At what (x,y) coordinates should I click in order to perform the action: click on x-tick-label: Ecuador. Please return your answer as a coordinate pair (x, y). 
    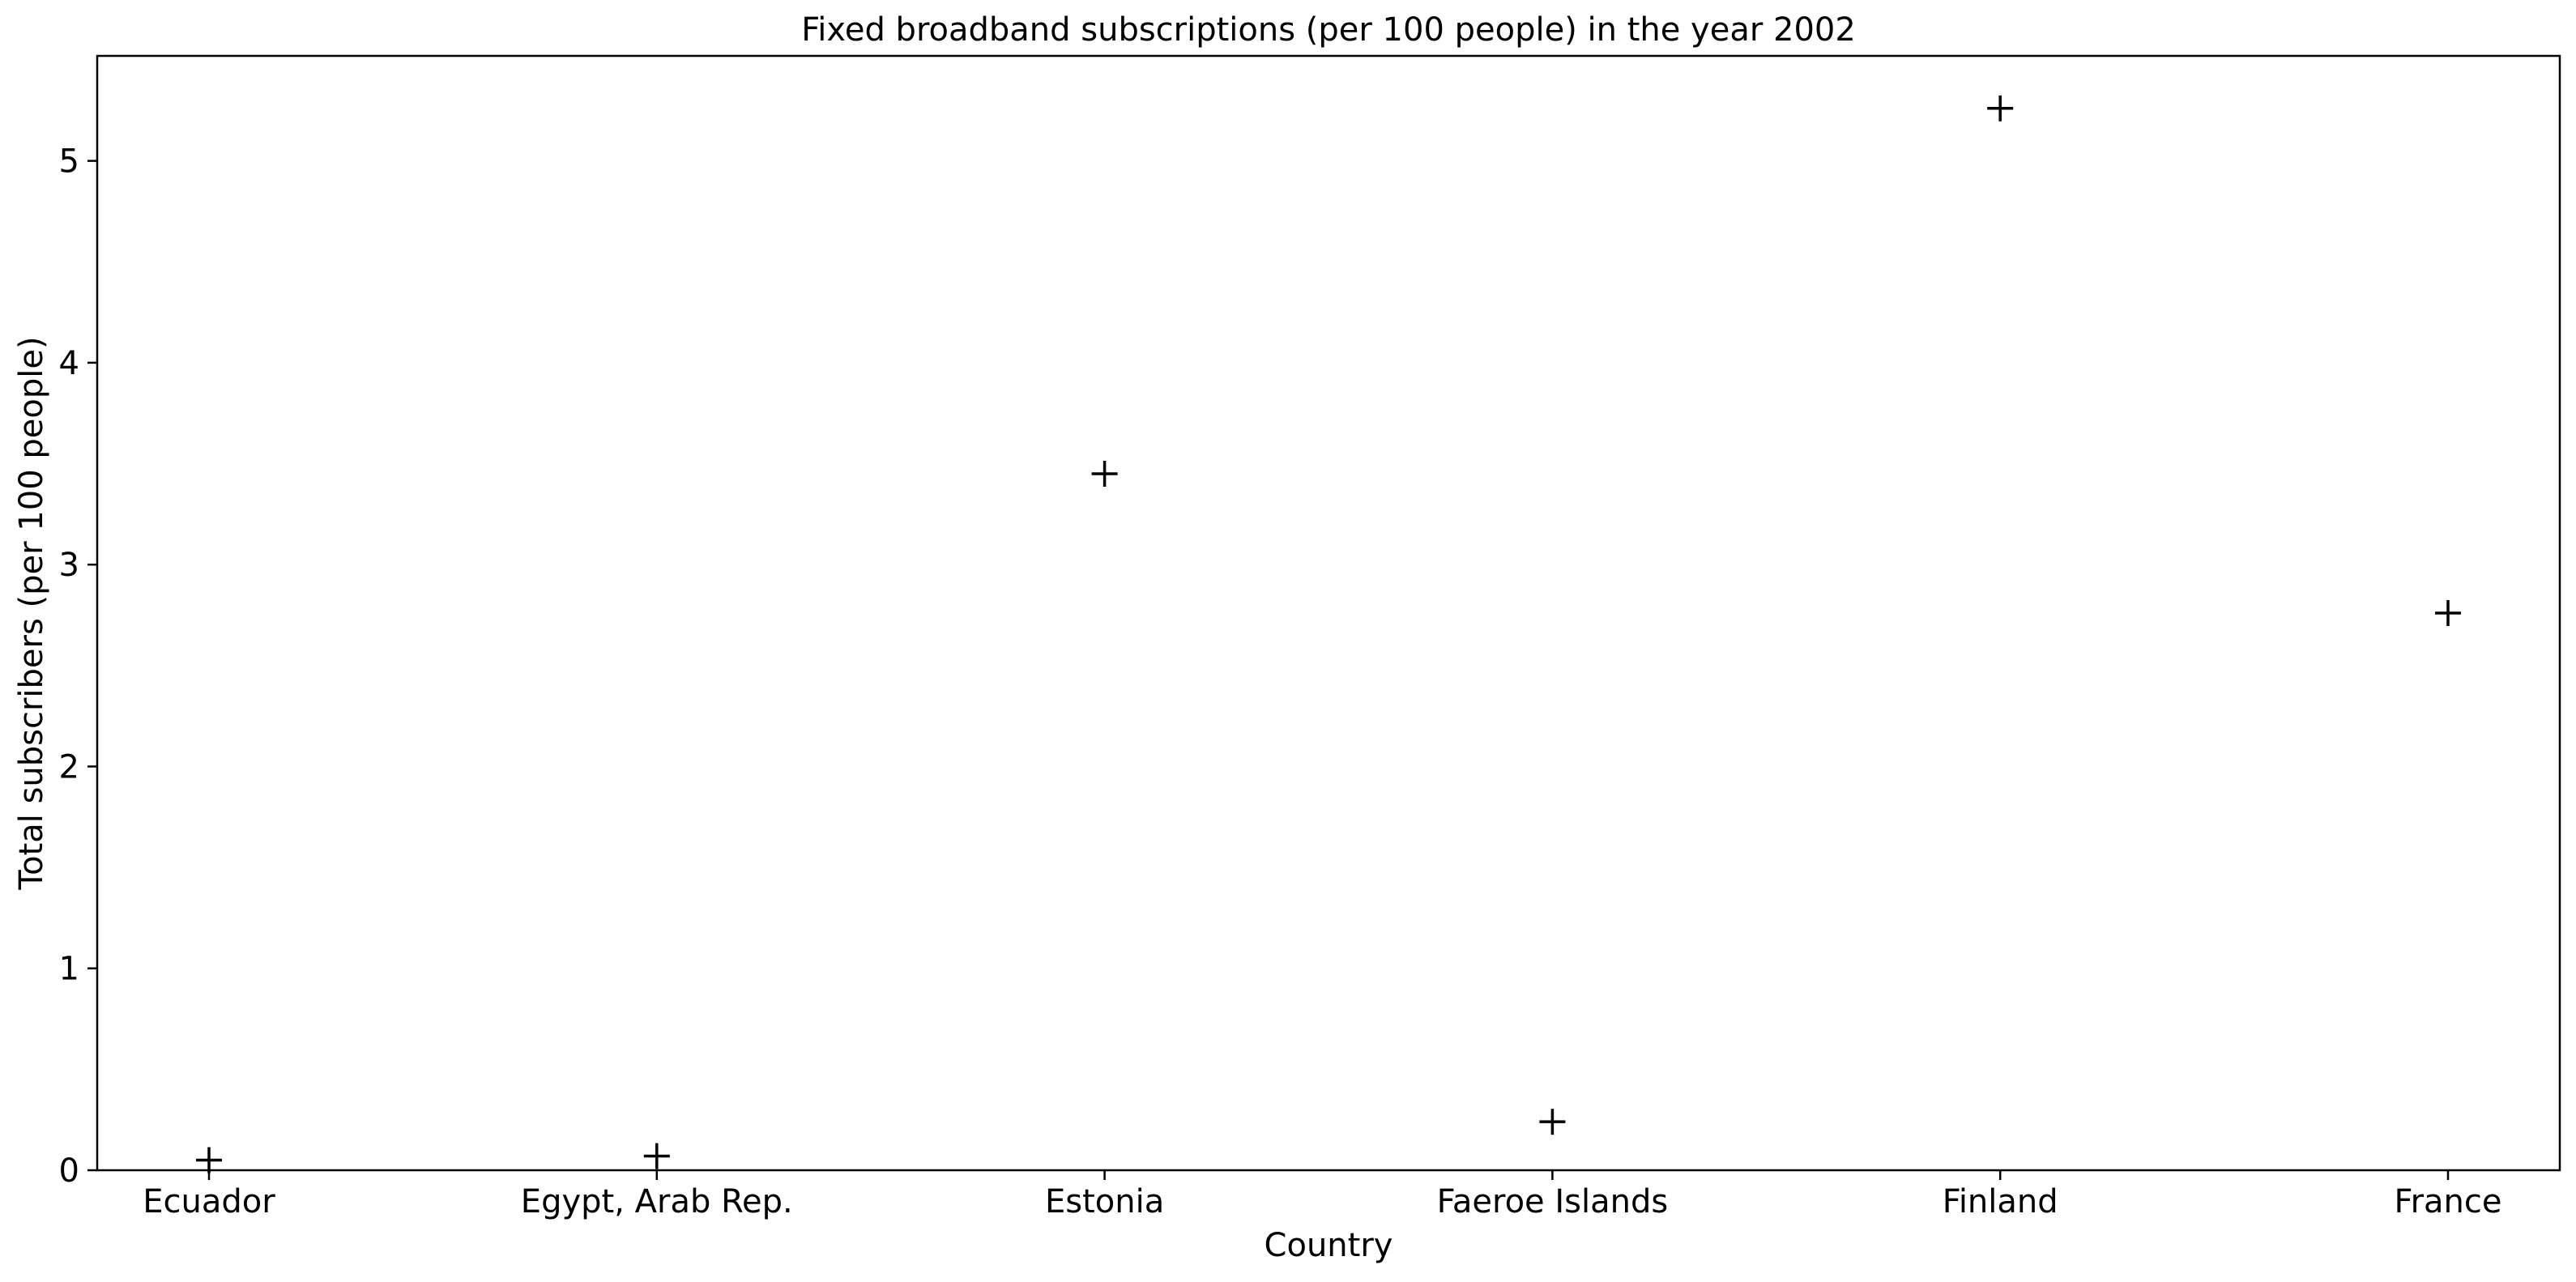
    Looking at the image, I should click on (209, 1201).